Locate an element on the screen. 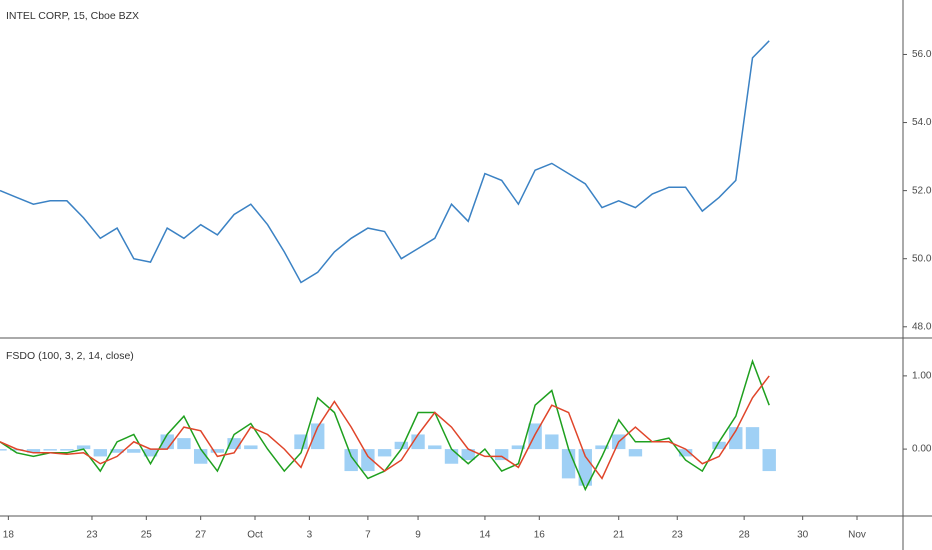  y-tick-label: 48.00 is located at coordinates (922, 326).